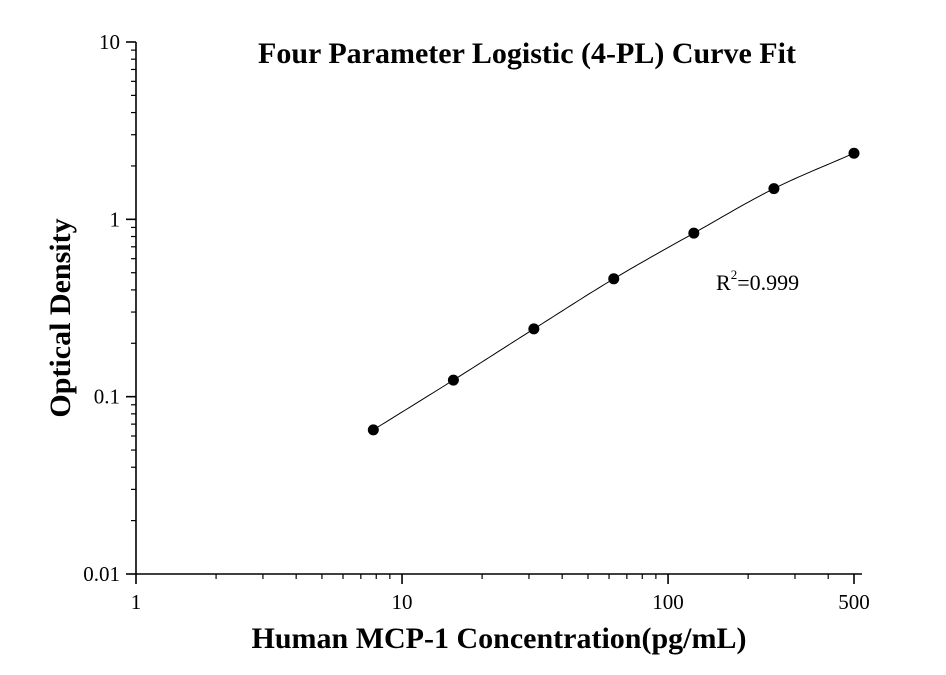 The width and height of the screenshot is (946, 675). I want to click on r-squared-annotation: R2=0.999, so click(757, 281).